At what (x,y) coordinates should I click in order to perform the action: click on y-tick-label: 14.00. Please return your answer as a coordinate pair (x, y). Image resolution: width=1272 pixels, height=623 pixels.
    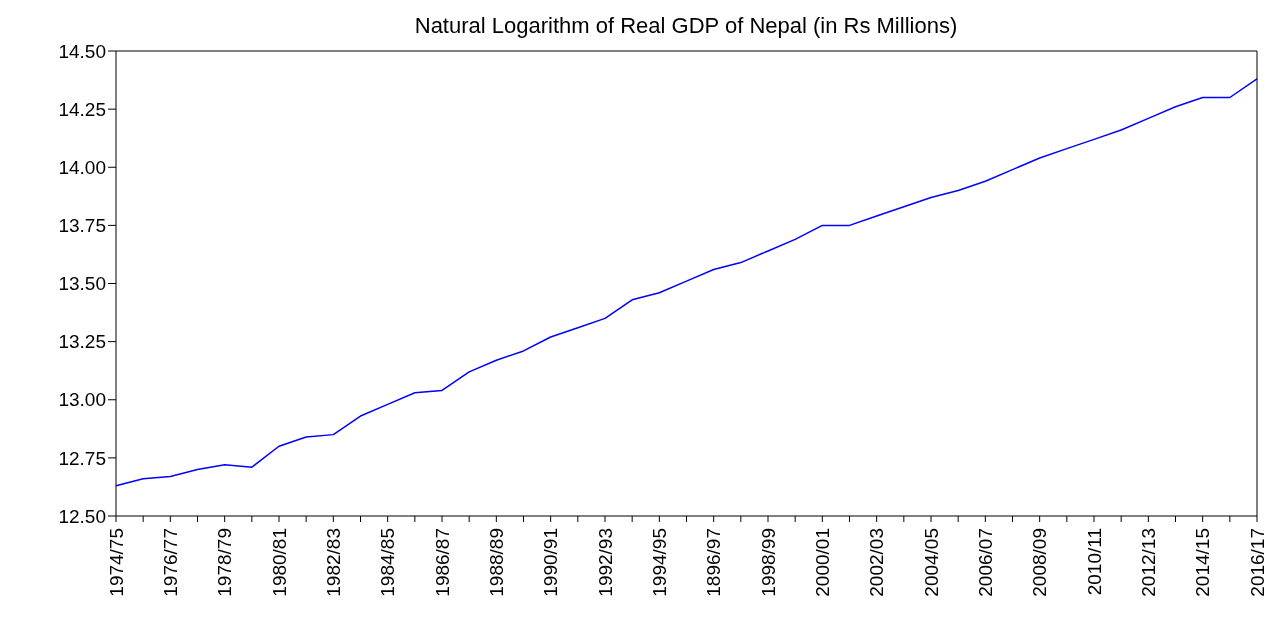
    Looking at the image, I should click on (82, 167).